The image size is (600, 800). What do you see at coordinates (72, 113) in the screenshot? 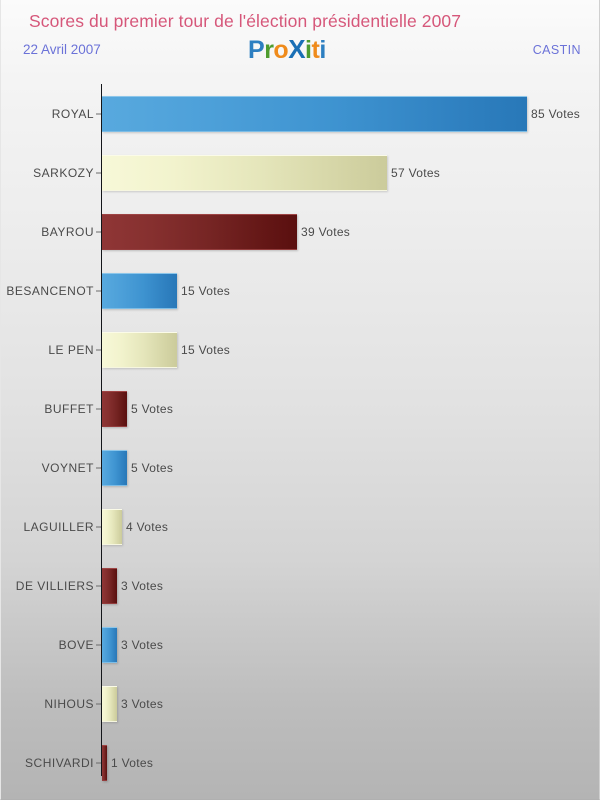
I see `bar-row-label: ROYAL` at bounding box center [72, 113].